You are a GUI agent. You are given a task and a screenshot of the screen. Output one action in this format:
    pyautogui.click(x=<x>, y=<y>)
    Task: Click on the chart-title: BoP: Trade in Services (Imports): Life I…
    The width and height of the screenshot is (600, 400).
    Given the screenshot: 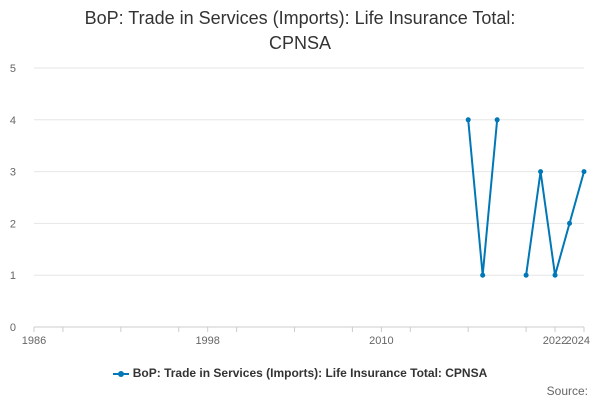 What is the action you would take?
    pyautogui.click(x=300, y=31)
    